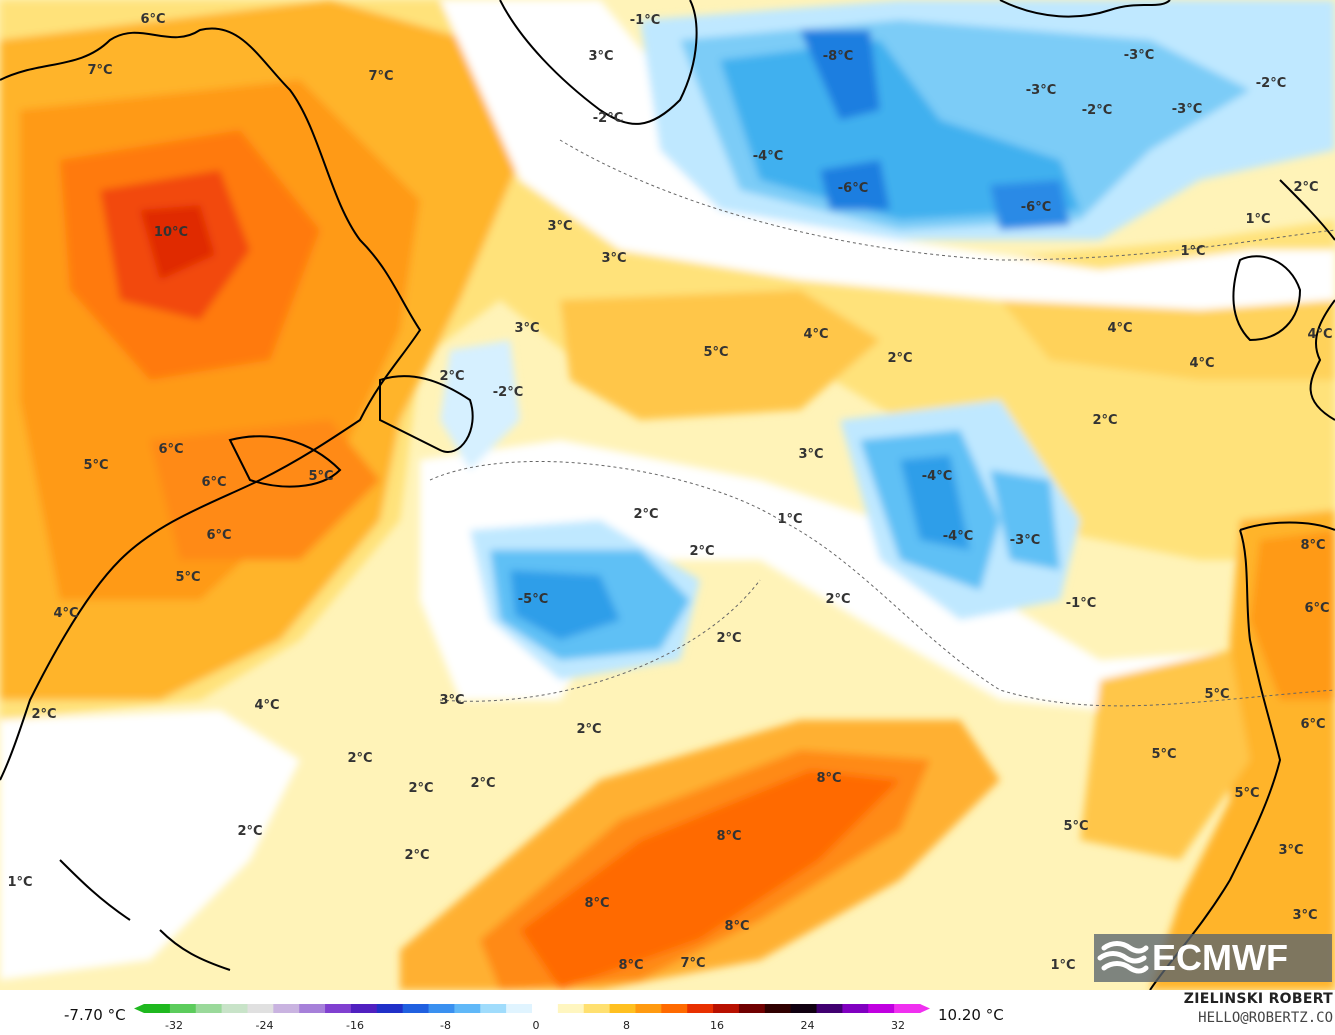 Image resolution: width=1335 pixels, height=1035 pixels. What do you see at coordinates (626, 1025) in the screenshot?
I see `colorbar-tick-label: 8` at bounding box center [626, 1025].